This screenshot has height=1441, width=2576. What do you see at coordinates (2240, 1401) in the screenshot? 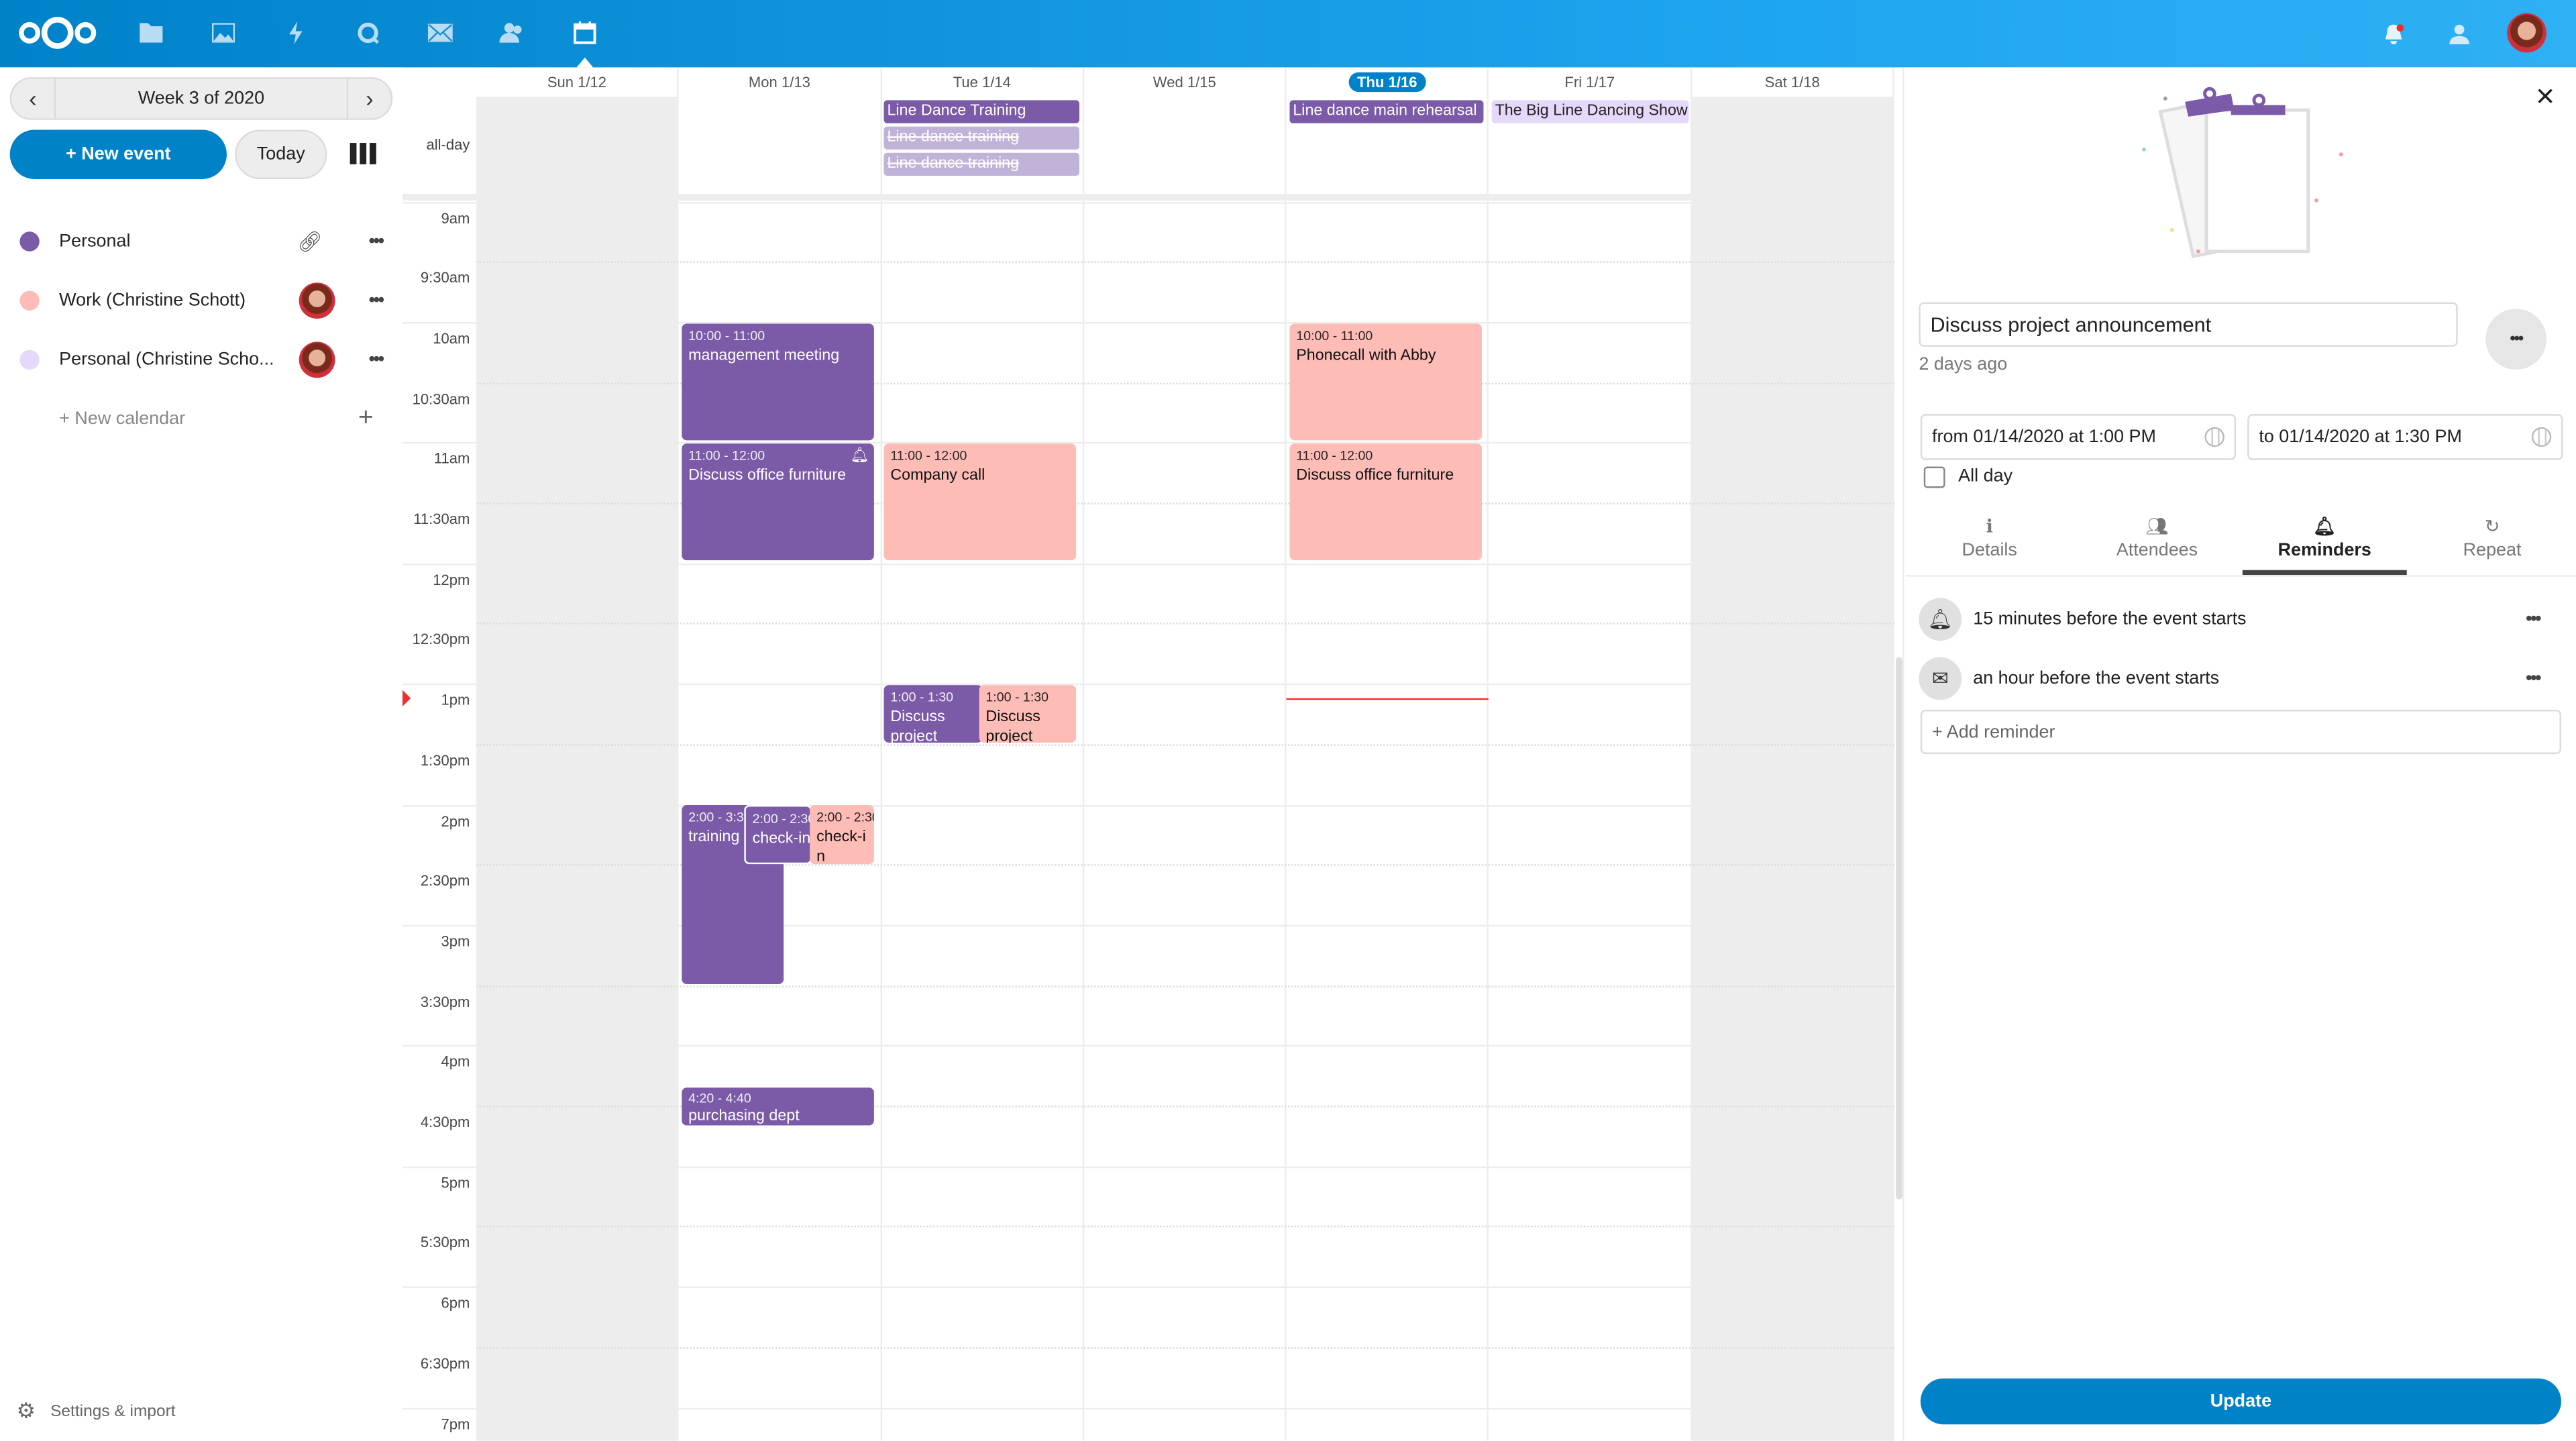
I see `update-button: Update` at bounding box center [2240, 1401].